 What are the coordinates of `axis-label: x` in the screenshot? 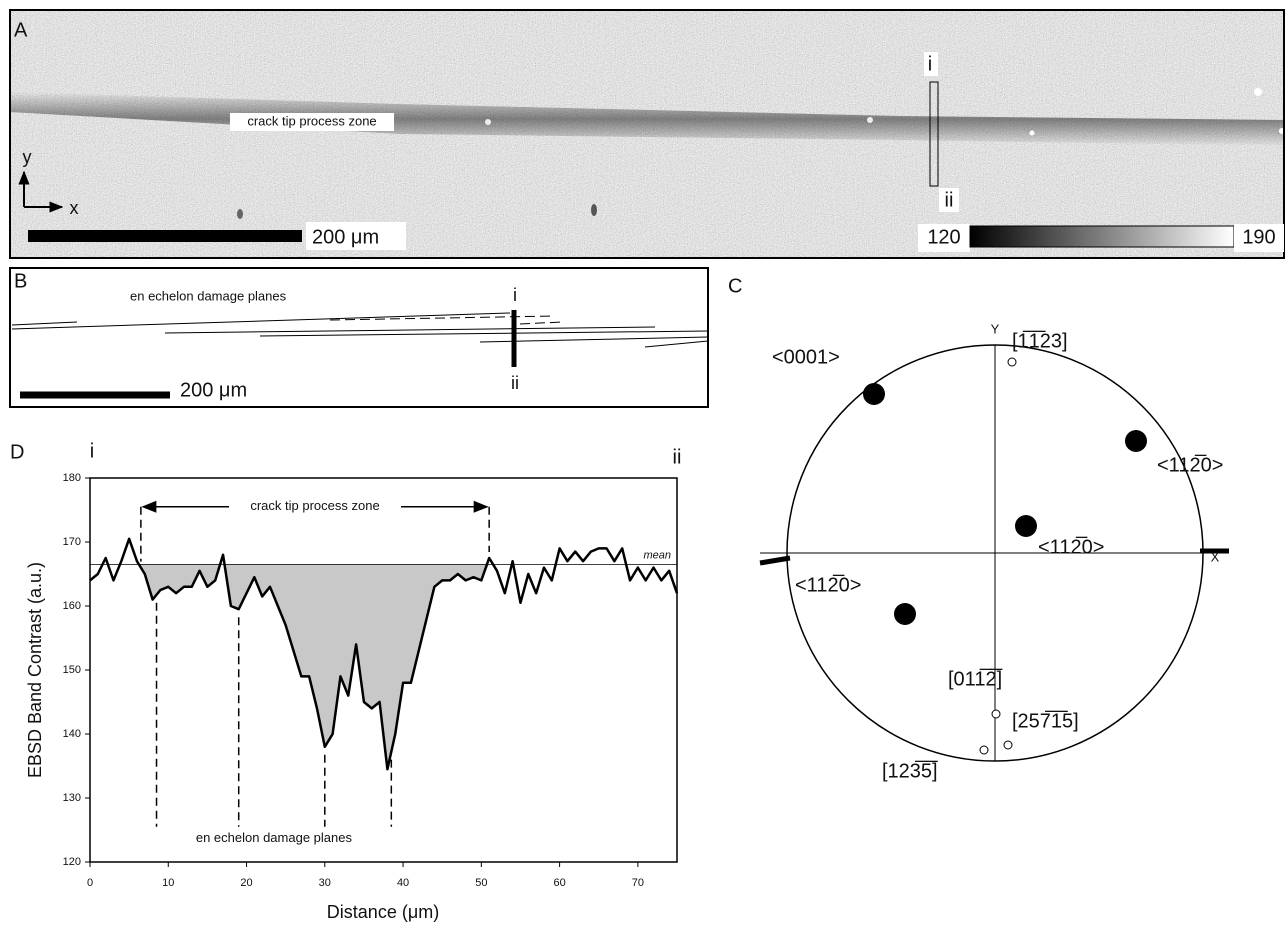 It's located at (74, 208).